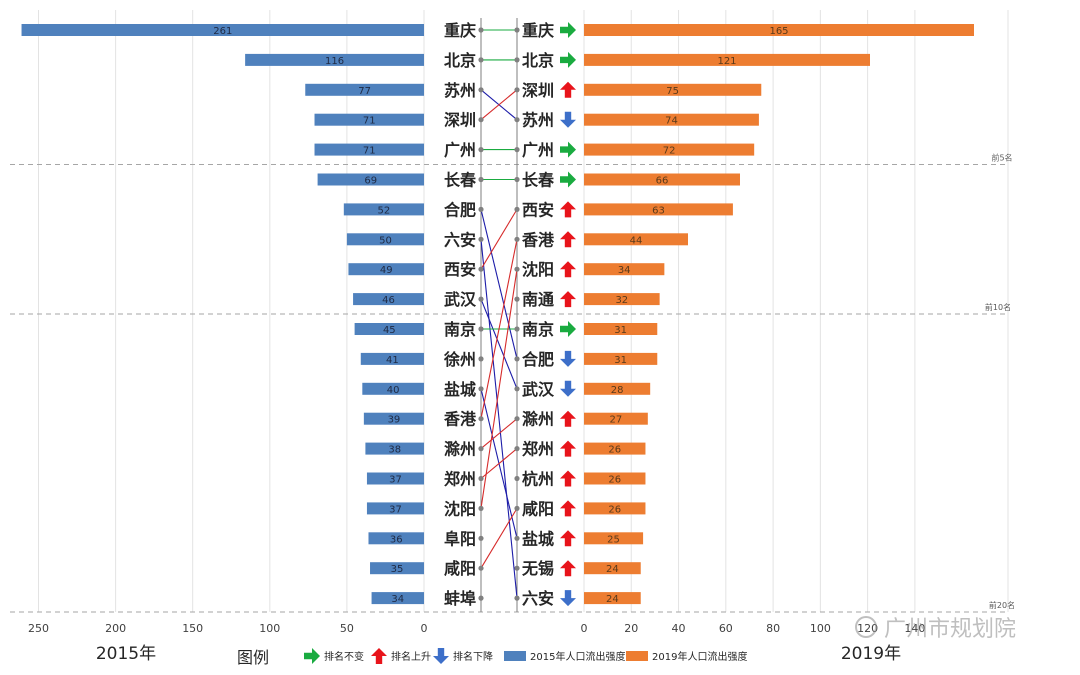  Describe the element at coordinates (538, 359) in the screenshot. I see `city-label-2019: 合肥` at that location.